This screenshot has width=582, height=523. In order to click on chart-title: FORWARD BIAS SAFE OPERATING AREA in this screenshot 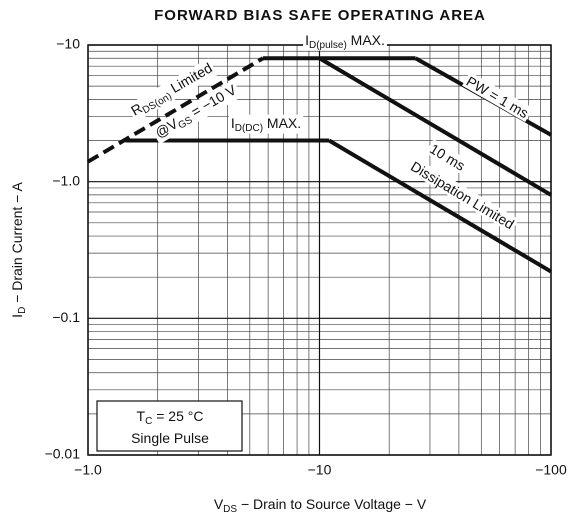, I will do `click(320, 15)`.